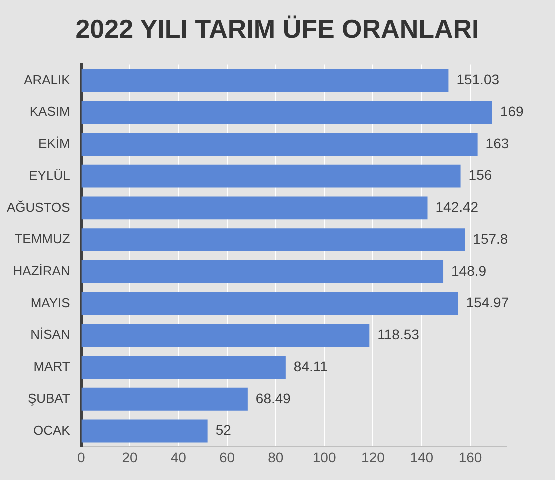 Image resolution: width=555 pixels, height=480 pixels. What do you see at coordinates (512, 111) in the screenshot?
I see `data-label: 169` at bounding box center [512, 111].